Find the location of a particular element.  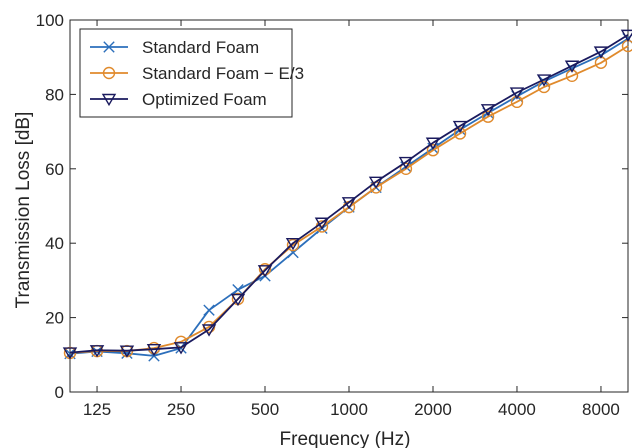

legend-label: Standard Foam − E/3 is located at coordinates (223, 73).